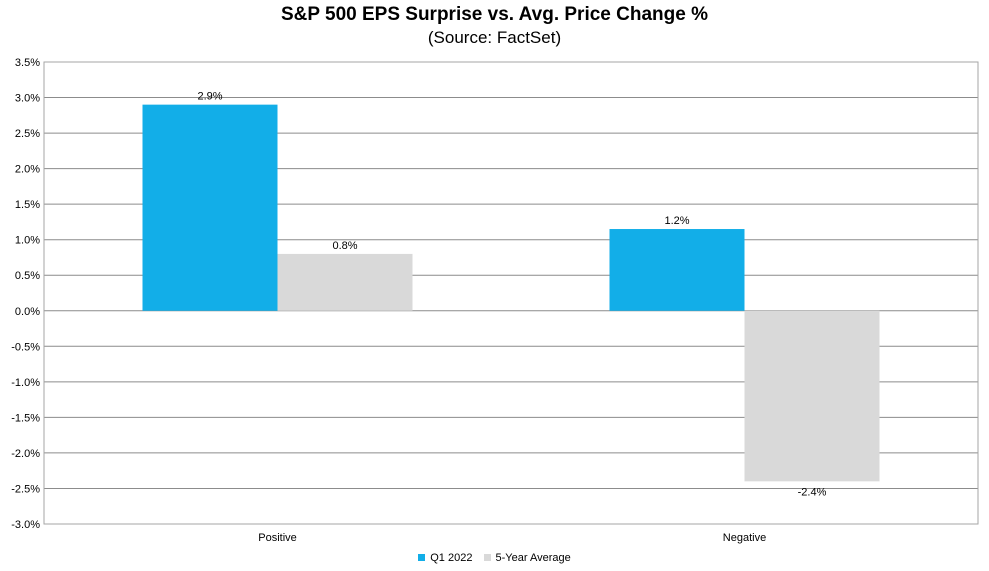 Image resolution: width=989 pixels, height=571 pixels. I want to click on legend-item-q1-2022: Q1 2022, so click(445, 558).